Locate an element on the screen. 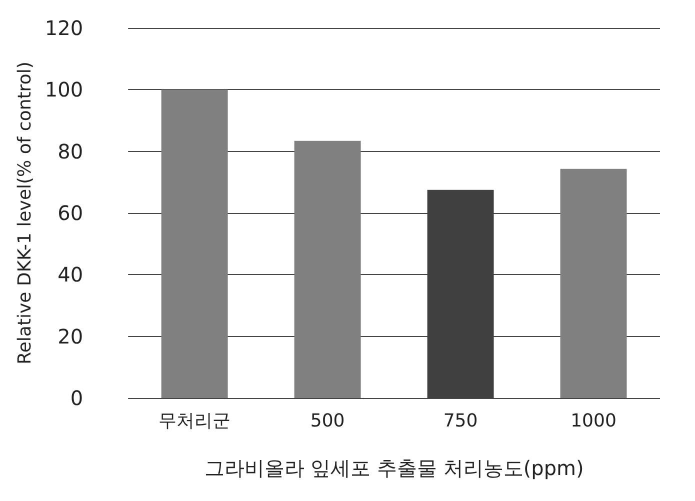  x-axis-title: 그라비올라 잎세포 추출물 처리농도(ppm) is located at coordinates (394, 468).